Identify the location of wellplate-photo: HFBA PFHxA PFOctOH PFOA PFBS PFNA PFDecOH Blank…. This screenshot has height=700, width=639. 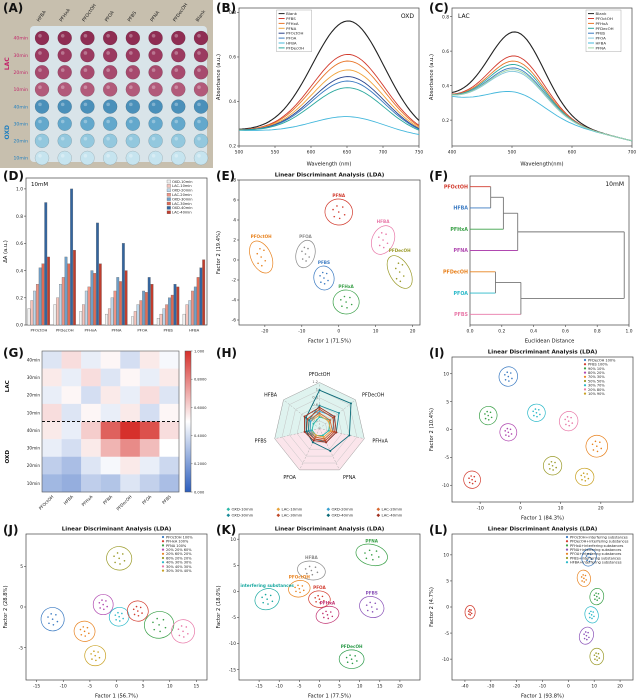
(106, 84).